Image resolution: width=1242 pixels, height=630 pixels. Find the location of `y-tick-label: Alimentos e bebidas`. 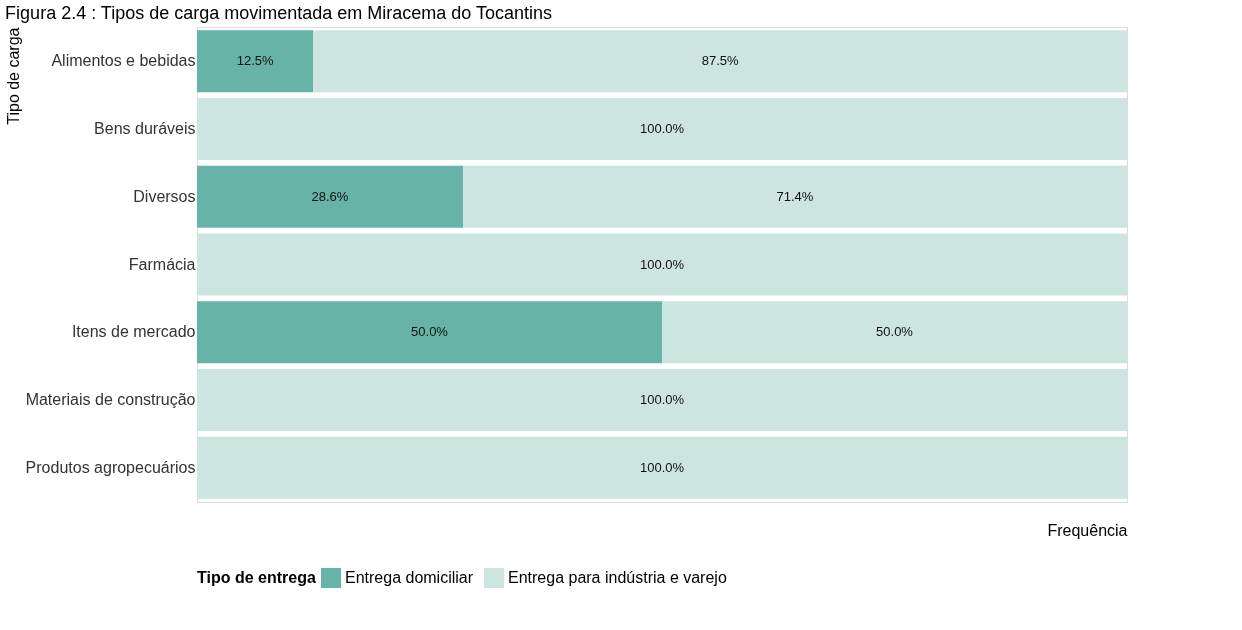

y-tick-label: Alimentos e bebidas is located at coordinates (123, 61).